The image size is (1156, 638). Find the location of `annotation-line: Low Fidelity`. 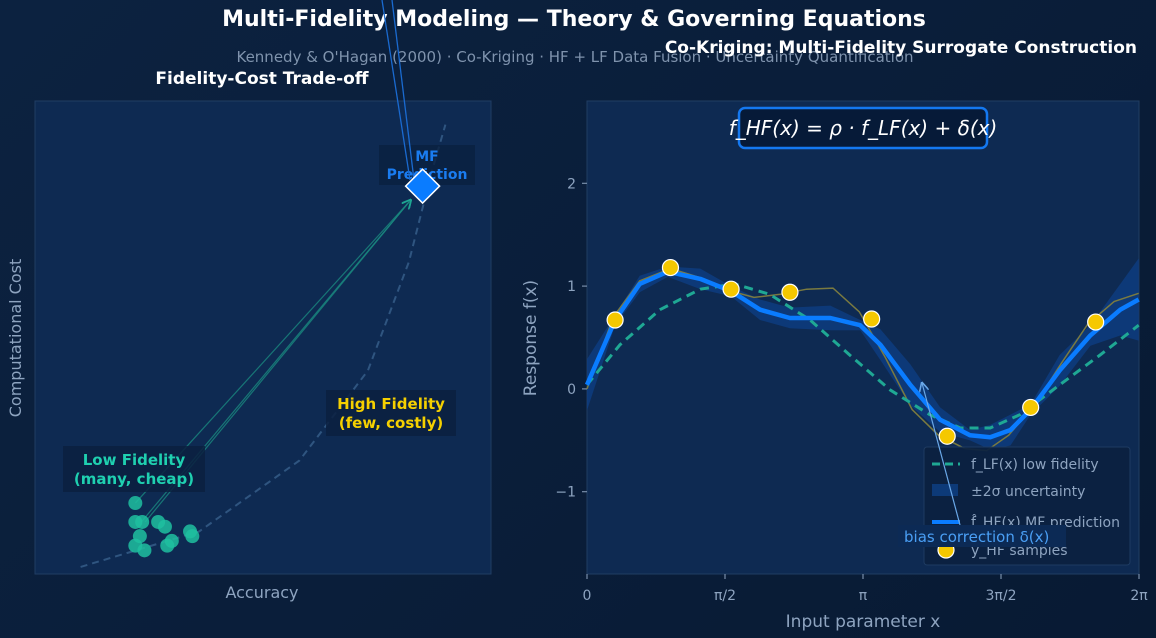

annotation-line: Low Fidelity is located at coordinates (134, 460).